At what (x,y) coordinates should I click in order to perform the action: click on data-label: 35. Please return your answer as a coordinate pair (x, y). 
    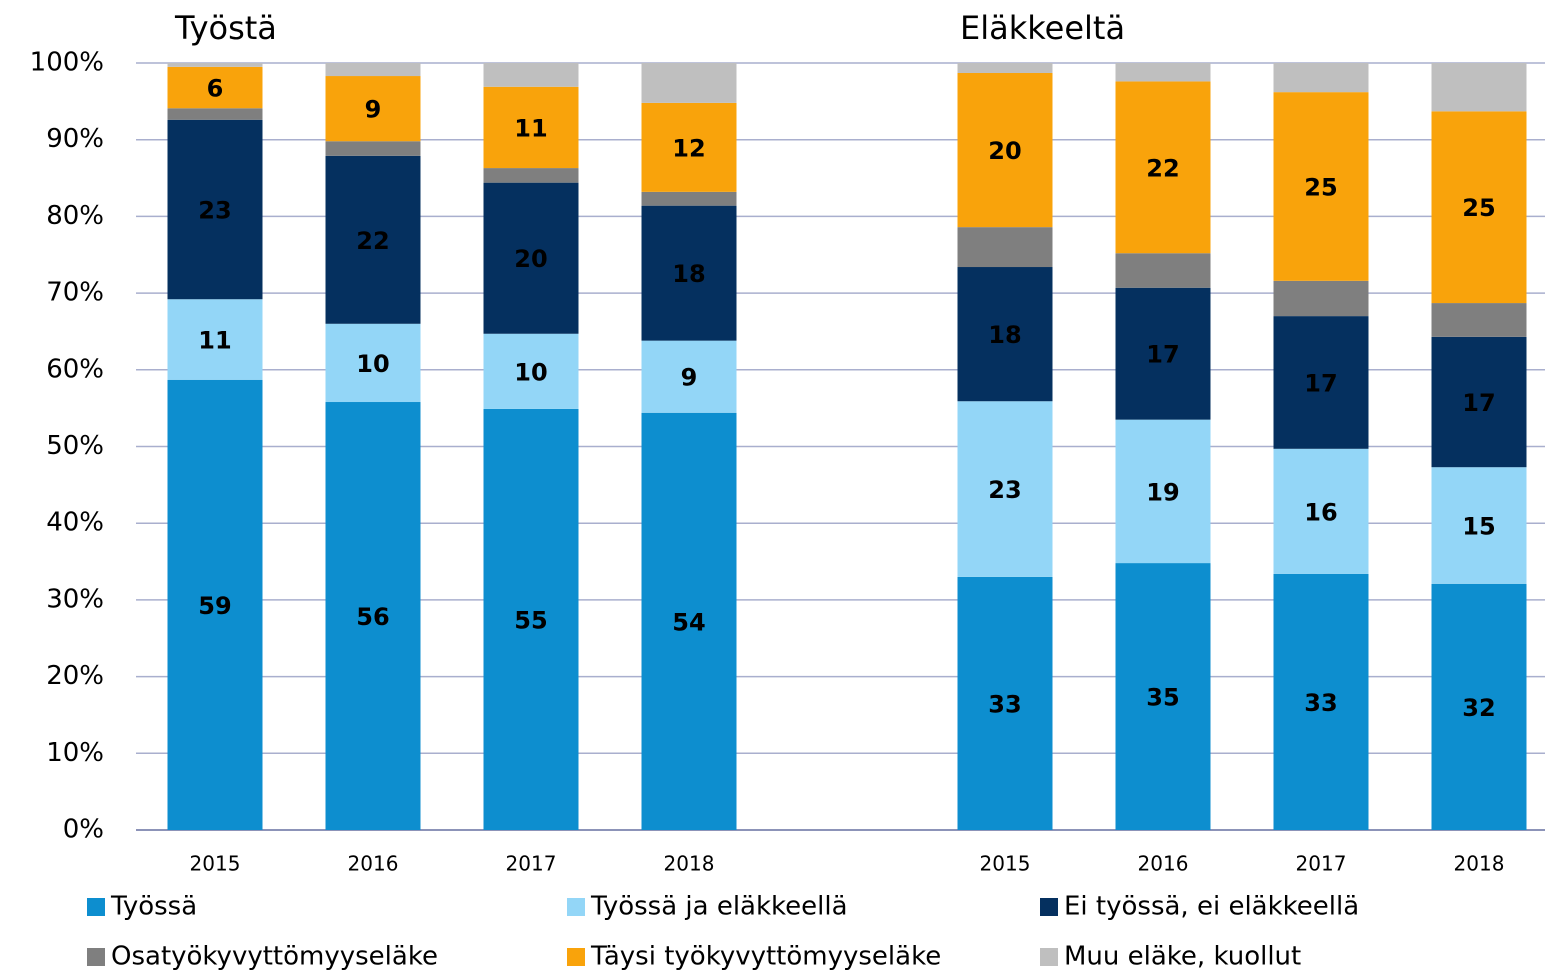
    Looking at the image, I should click on (1162, 698).